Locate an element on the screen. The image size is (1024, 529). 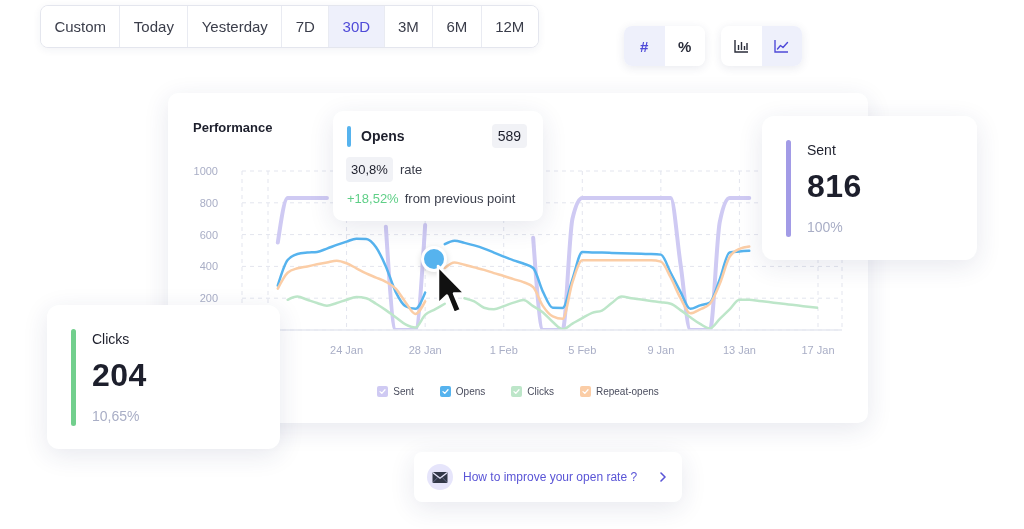
x-tick-label: 13 Jan is located at coordinates (739, 349).